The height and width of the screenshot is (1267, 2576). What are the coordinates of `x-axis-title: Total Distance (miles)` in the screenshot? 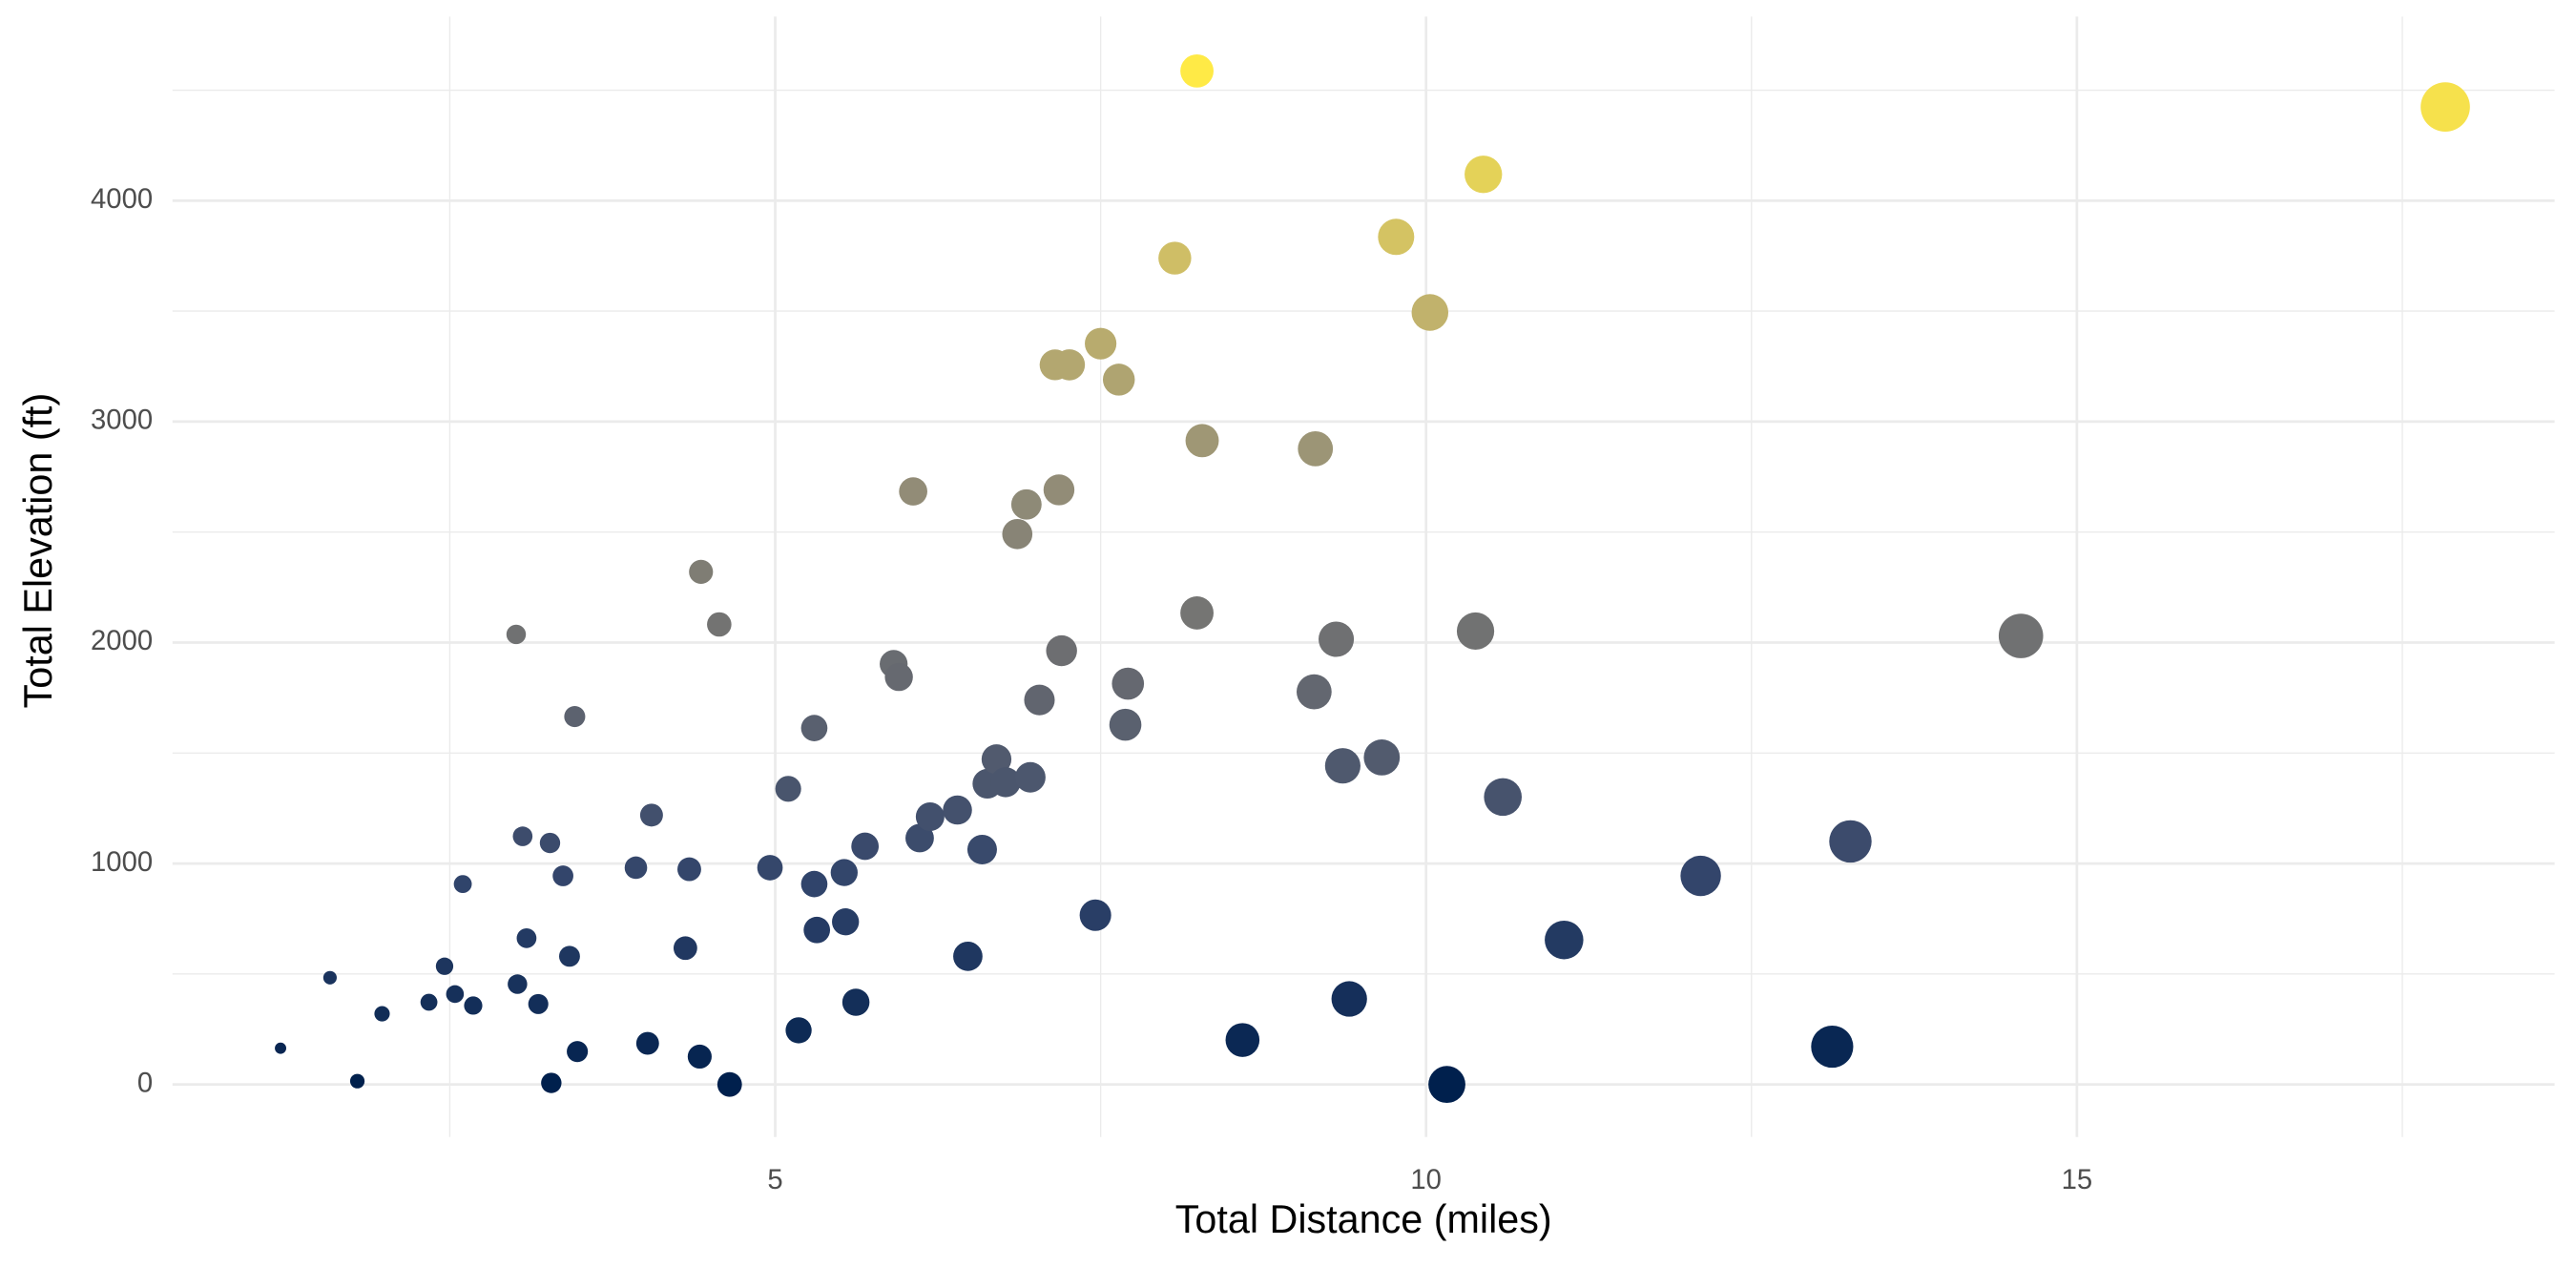 It's located at (1363, 1219).